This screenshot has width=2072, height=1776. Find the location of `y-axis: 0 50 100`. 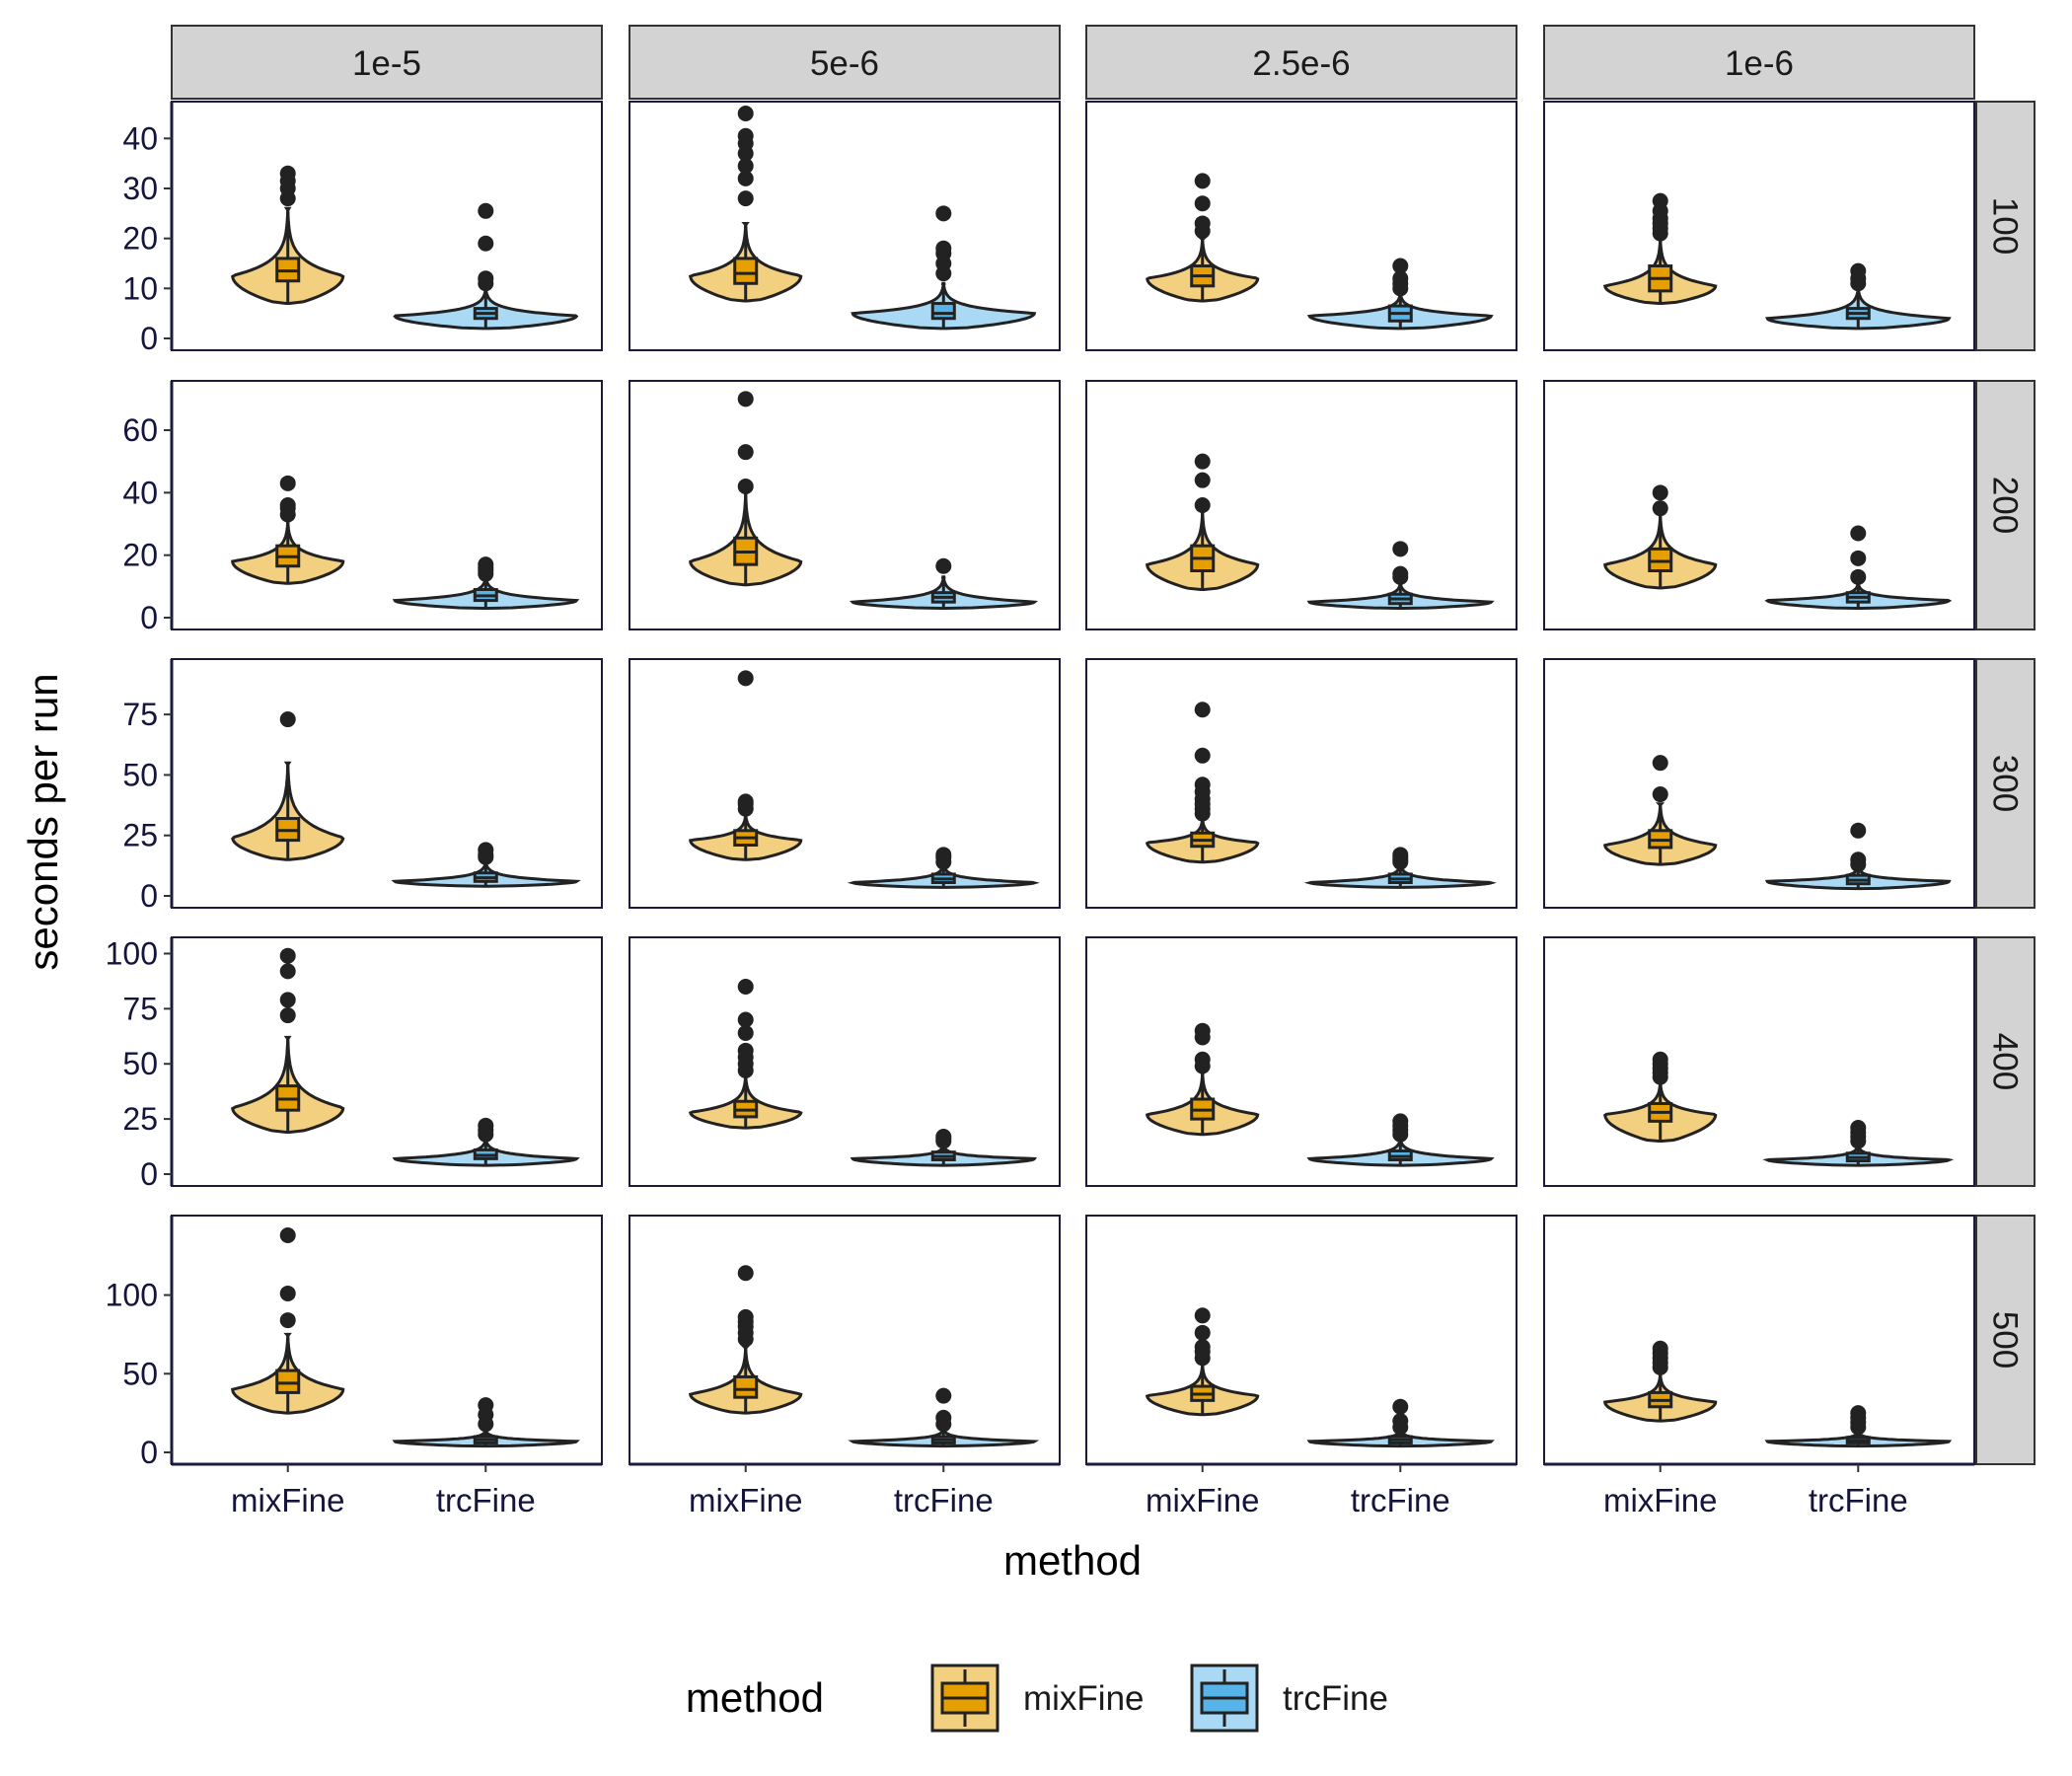

y-axis: 0 50 100 is located at coordinates (140, 1343).